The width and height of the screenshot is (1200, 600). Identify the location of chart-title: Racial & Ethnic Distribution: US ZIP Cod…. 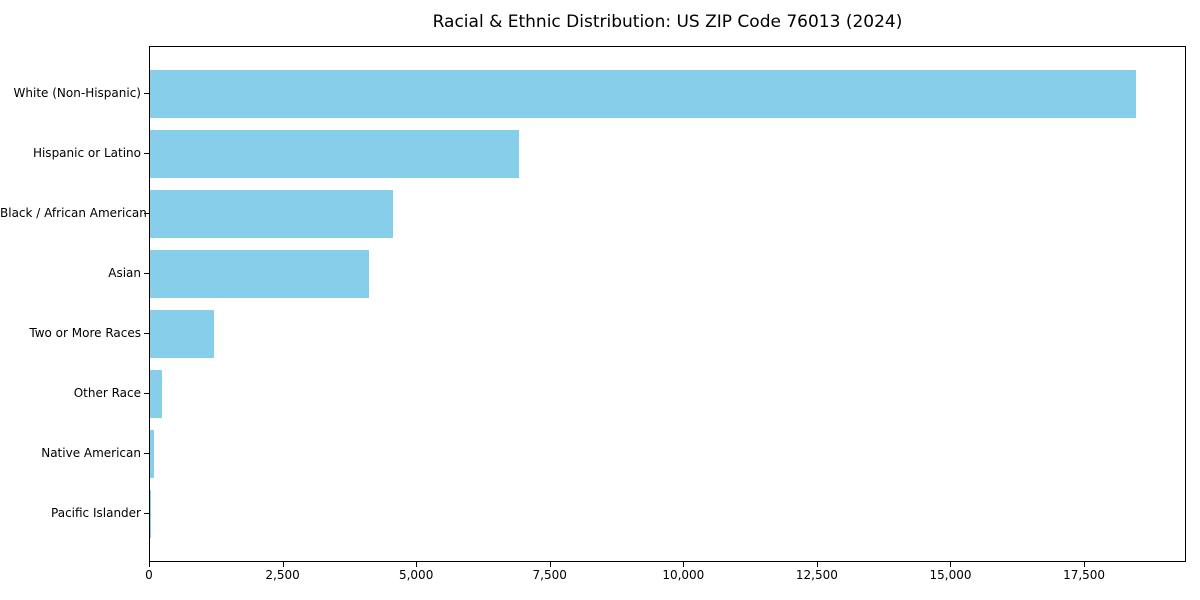
(667, 22).